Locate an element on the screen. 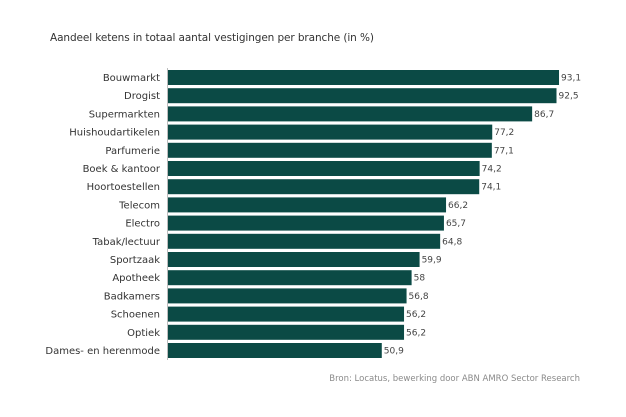 The height and width of the screenshot is (417, 626). category-label: Sportzaak is located at coordinates (135, 260).